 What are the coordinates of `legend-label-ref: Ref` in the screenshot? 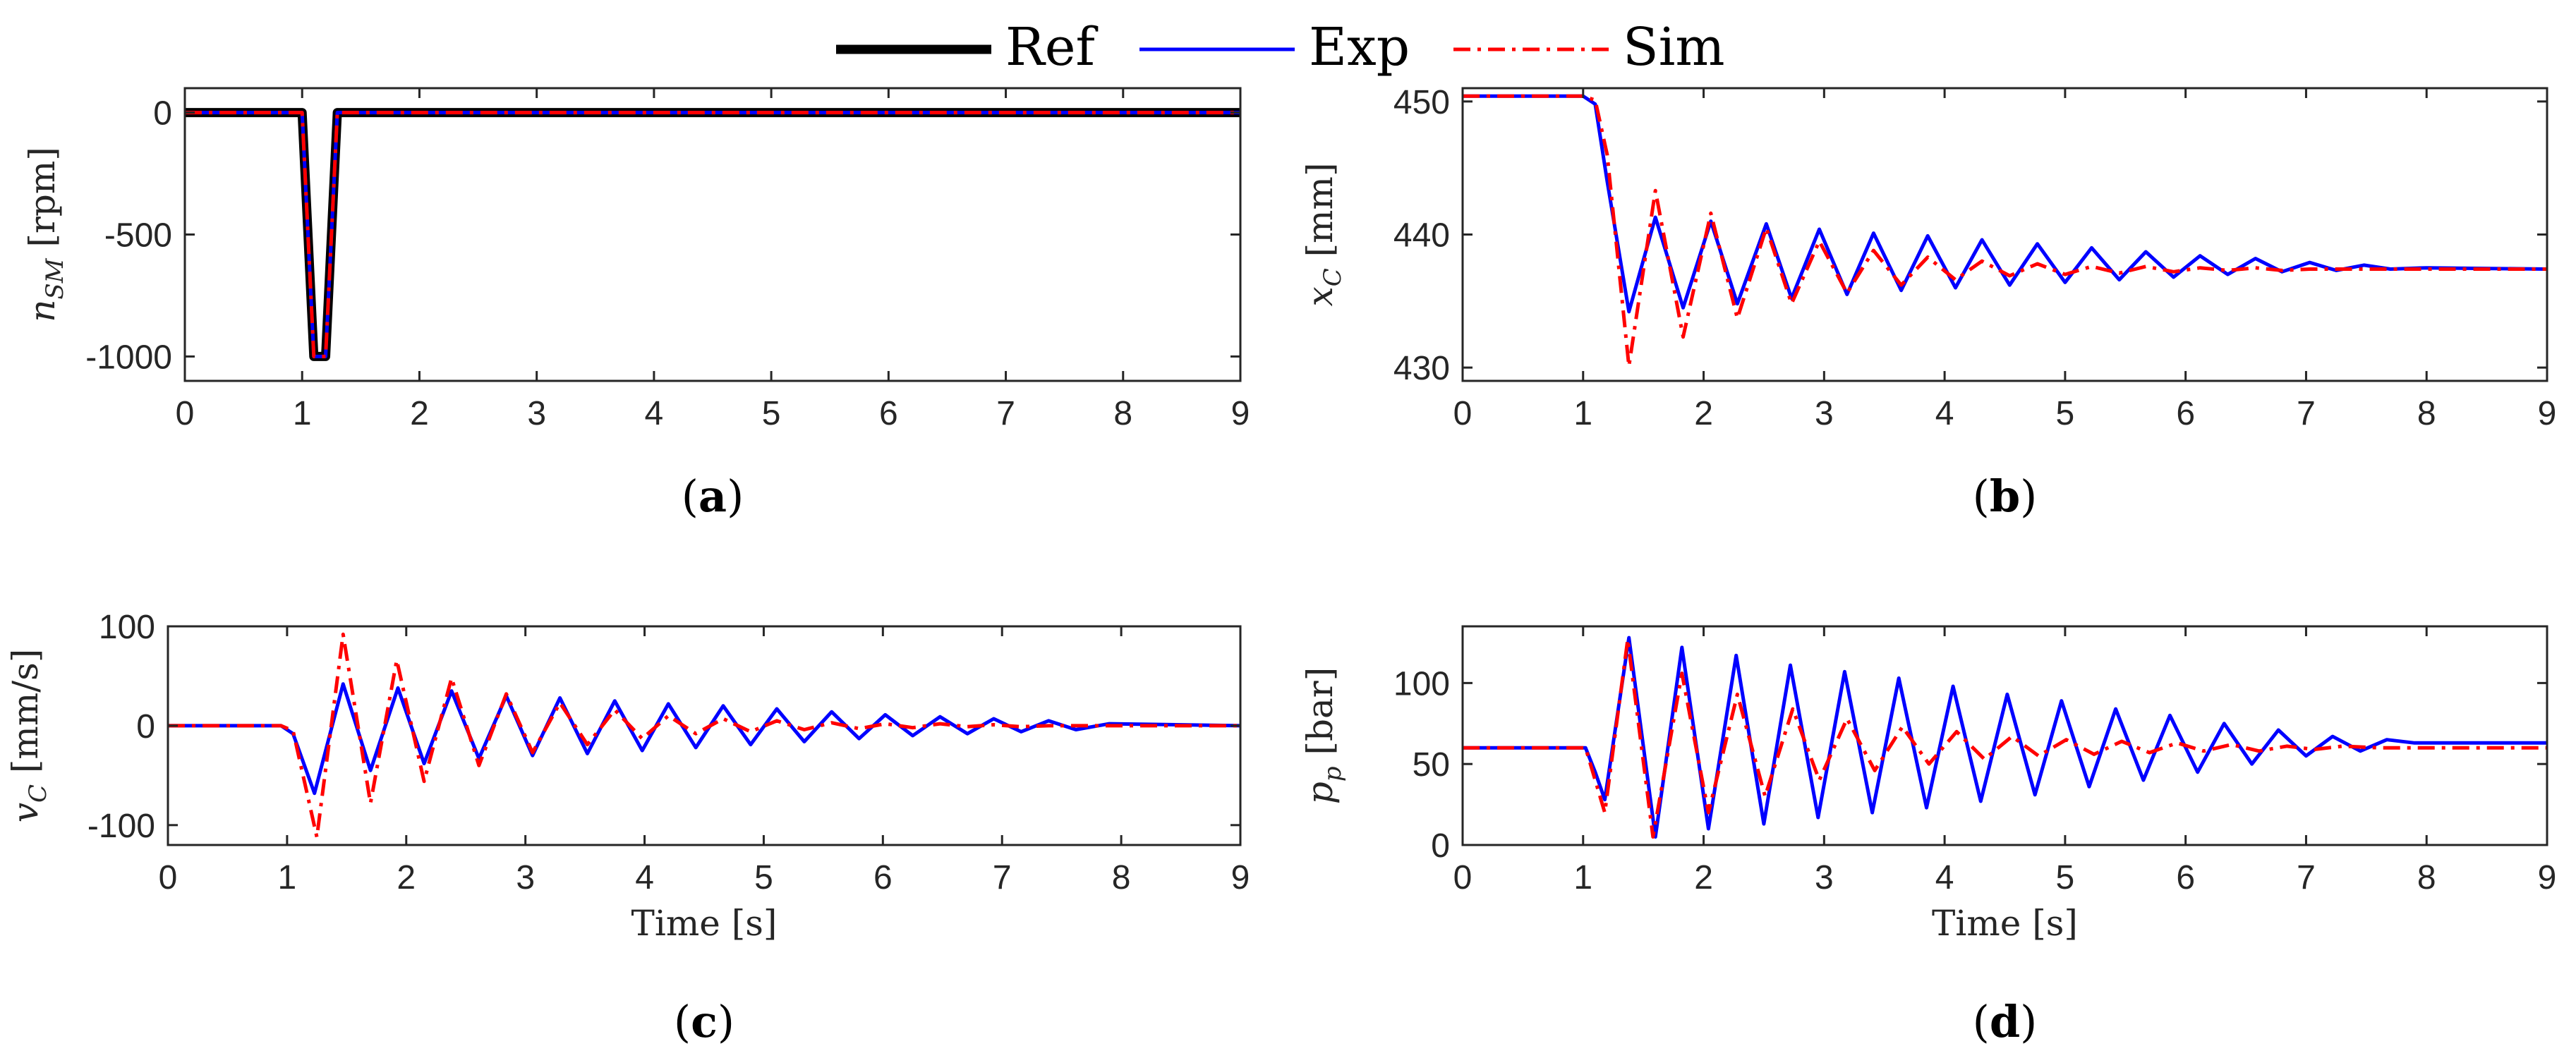 It's located at (1052, 48).